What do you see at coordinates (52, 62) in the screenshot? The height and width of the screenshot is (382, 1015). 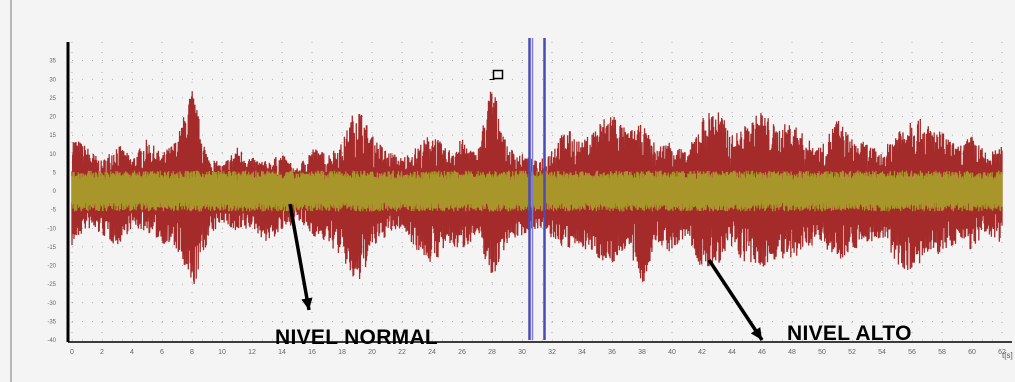 I see `y-tick-label: 35` at bounding box center [52, 62].